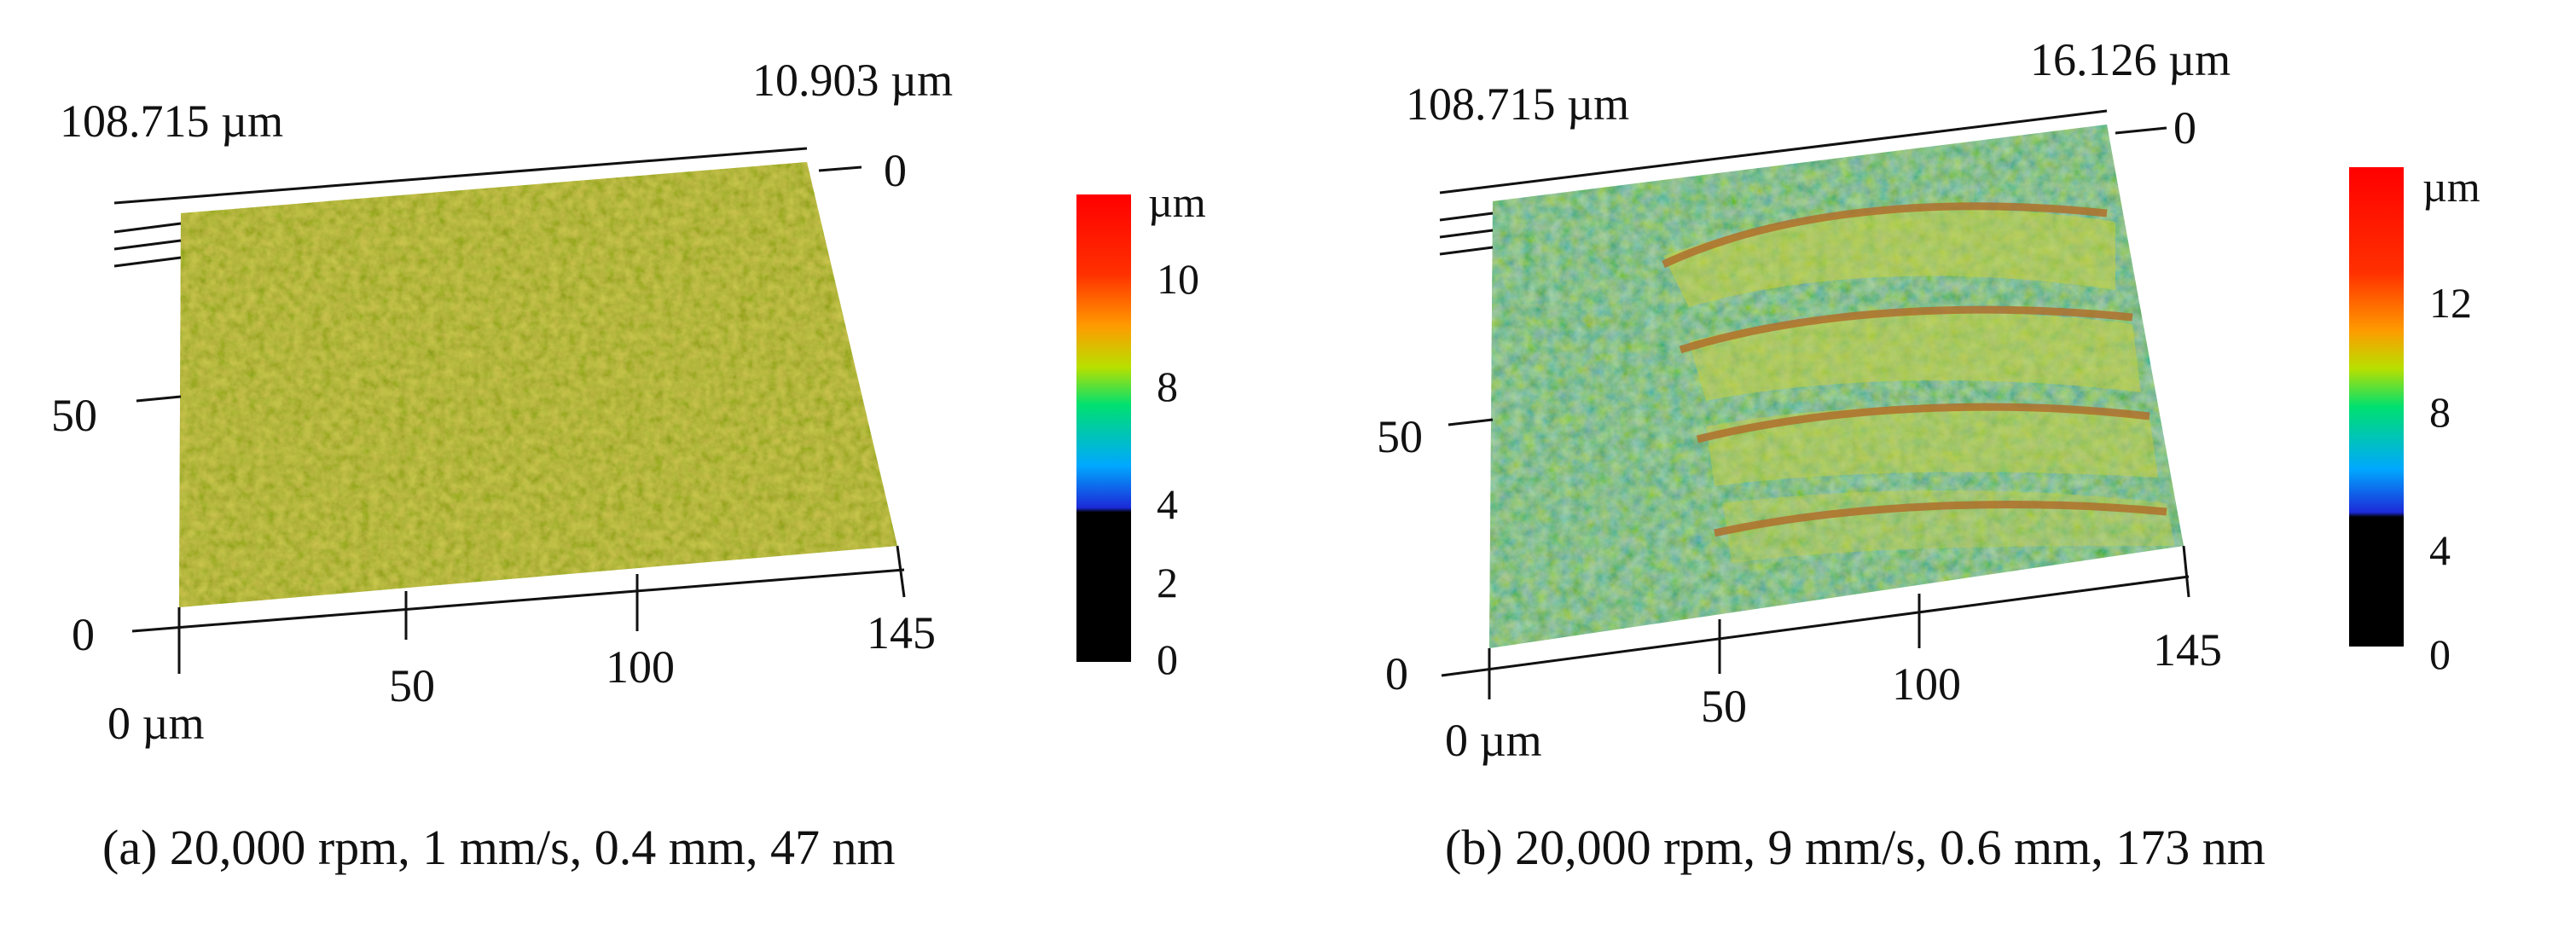 The width and height of the screenshot is (2576, 928). Describe the element at coordinates (1914, 369) in the screenshot. I see `groove-arcs-b` at that location.